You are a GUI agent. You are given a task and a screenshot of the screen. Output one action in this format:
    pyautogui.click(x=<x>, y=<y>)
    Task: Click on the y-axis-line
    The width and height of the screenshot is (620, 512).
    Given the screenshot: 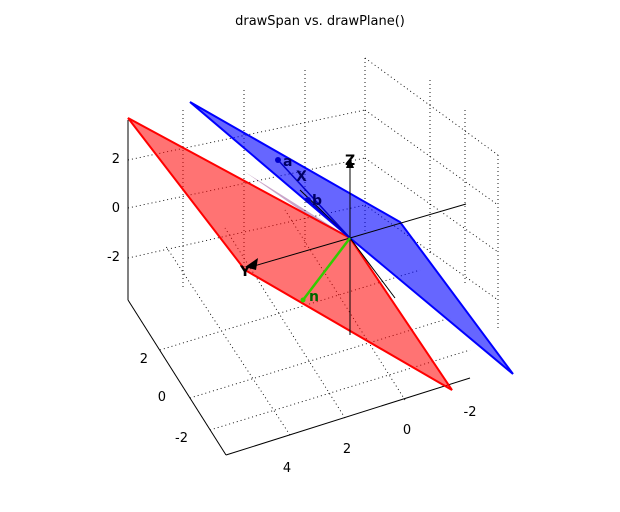 What is the action you would take?
    pyautogui.click(x=177, y=377)
    